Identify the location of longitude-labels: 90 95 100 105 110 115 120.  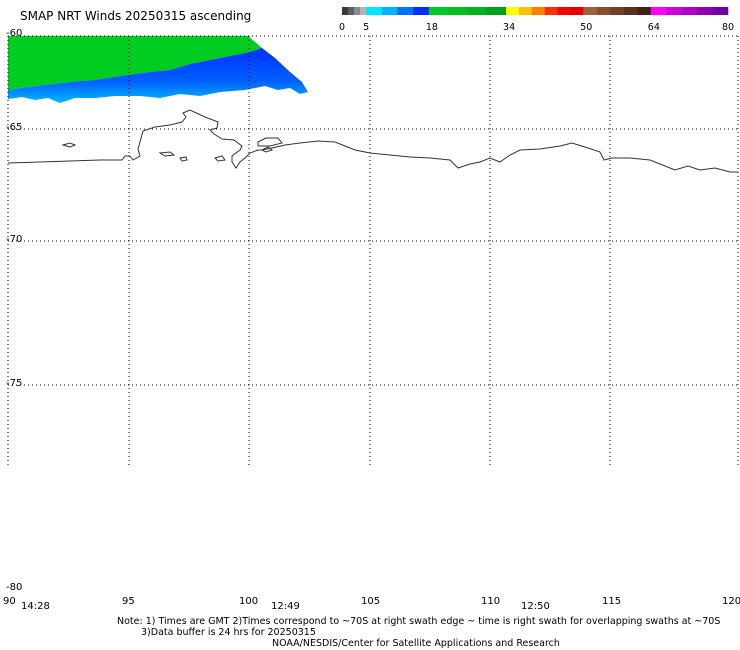
(371, 601).